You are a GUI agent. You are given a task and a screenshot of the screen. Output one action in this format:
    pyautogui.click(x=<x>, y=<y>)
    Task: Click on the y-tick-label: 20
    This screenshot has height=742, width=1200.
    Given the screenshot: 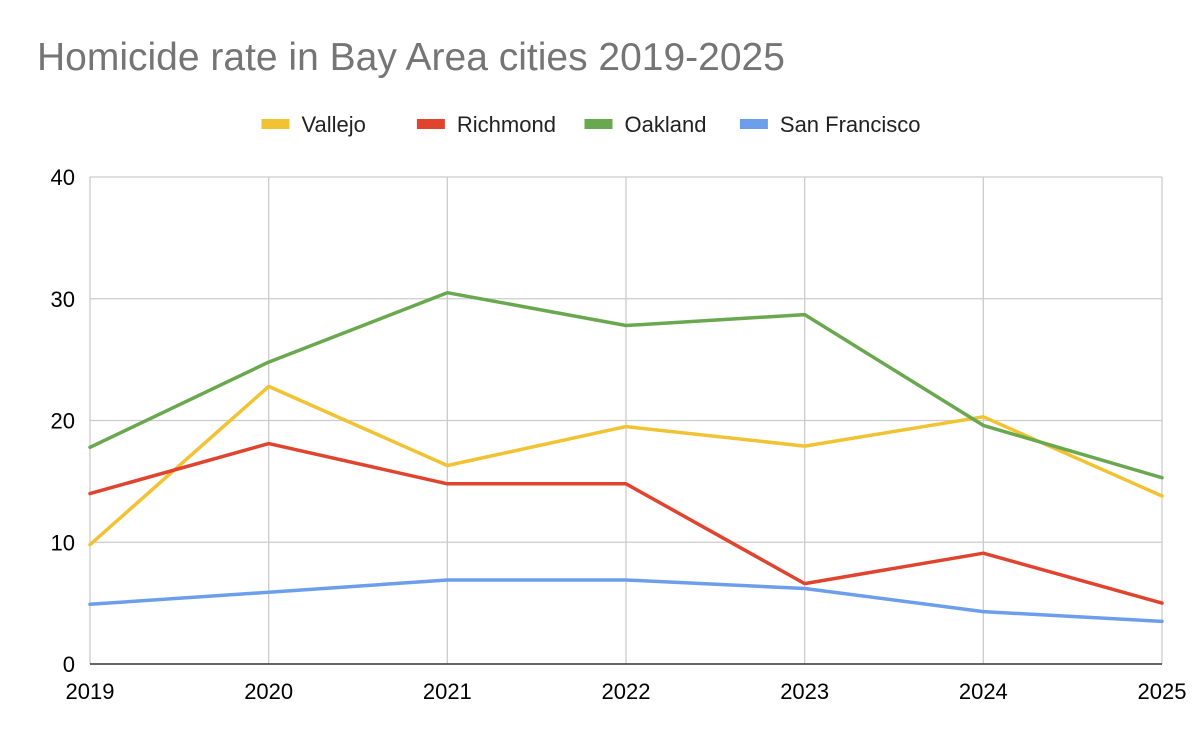 What is the action you would take?
    pyautogui.click(x=63, y=421)
    